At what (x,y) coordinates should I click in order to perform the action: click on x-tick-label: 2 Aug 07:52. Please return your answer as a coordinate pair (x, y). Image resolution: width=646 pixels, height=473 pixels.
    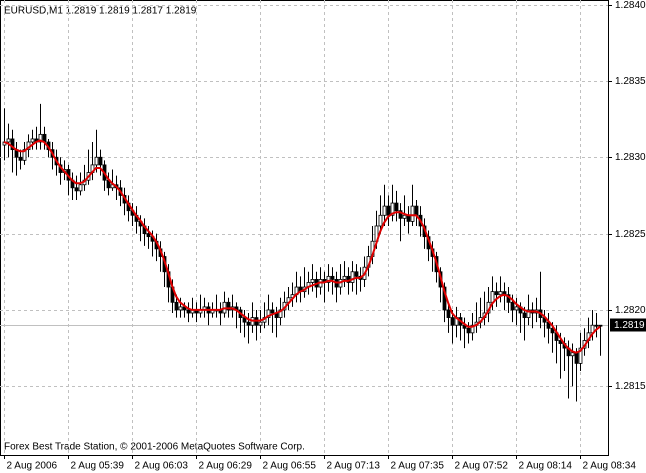
    Looking at the image, I should click on (482, 466).